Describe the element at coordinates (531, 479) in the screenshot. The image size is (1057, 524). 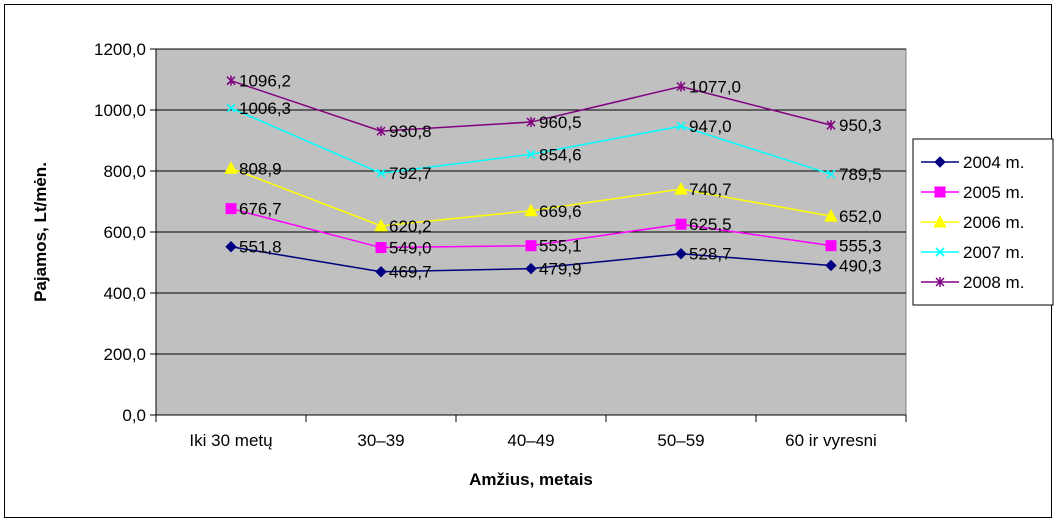
I see `x-axis-title: Amžius, metais` at that location.